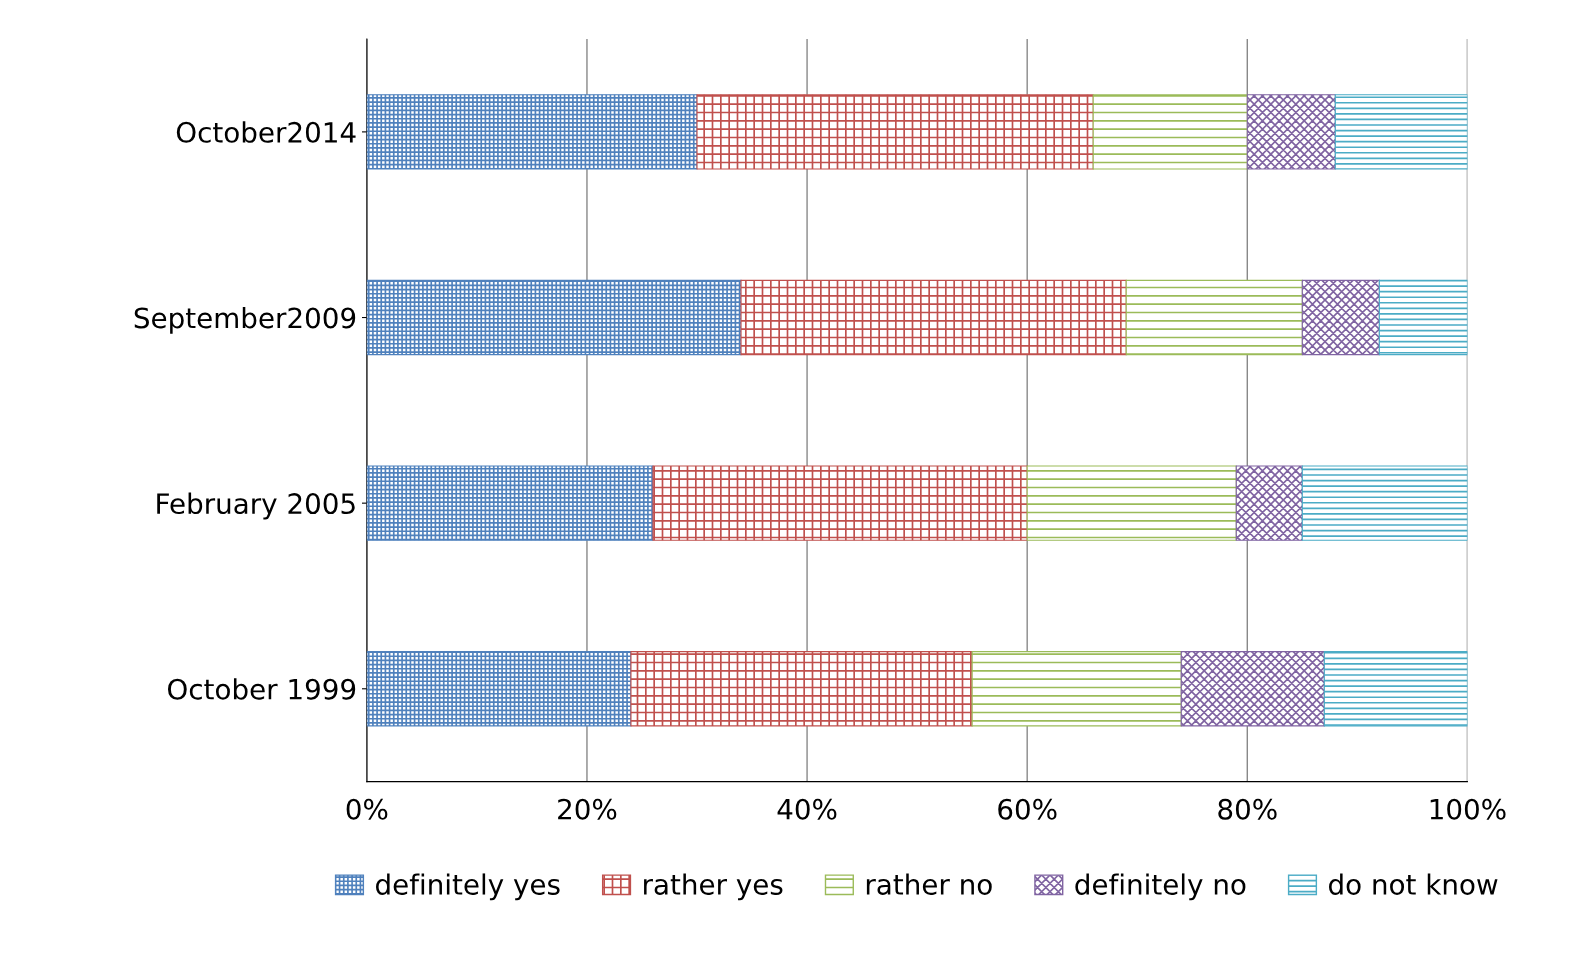 This screenshot has width=1595, height=977. What do you see at coordinates (587, 809) in the screenshot?
I see `x-tick-label: 20%` at bounding box center [587, 809].